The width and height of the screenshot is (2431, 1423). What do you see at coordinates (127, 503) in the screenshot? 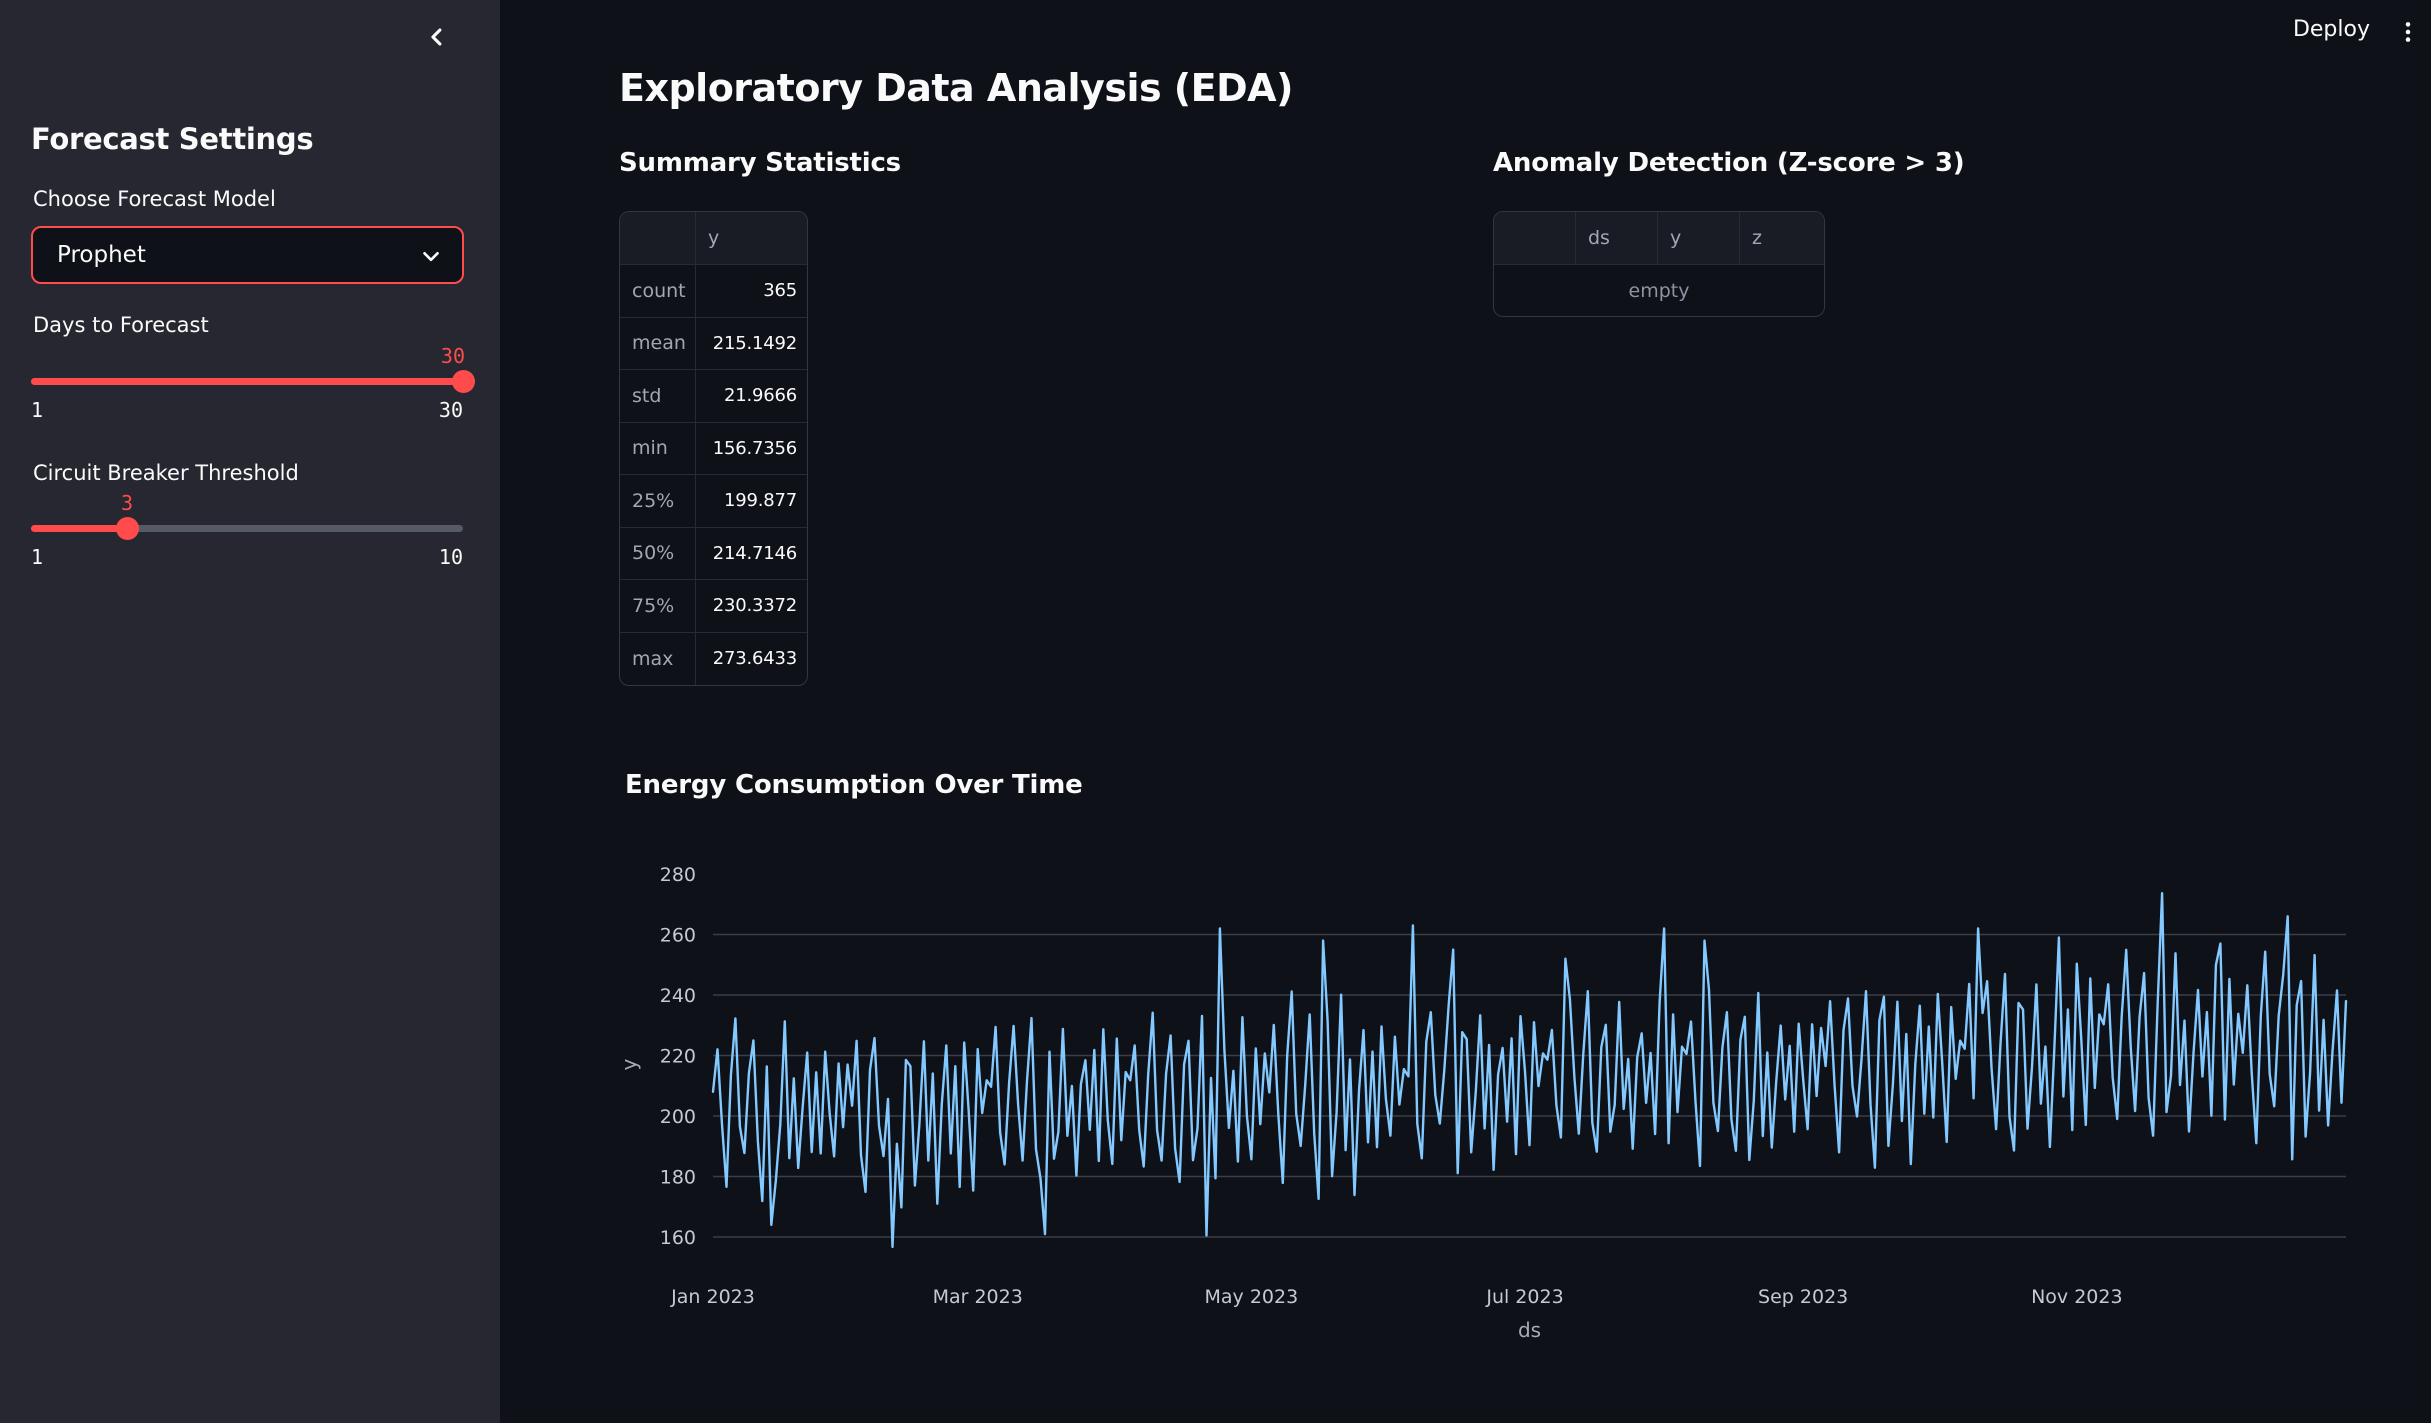
I see `threshold-slider-value: 3` at bounding box center [127, 503].